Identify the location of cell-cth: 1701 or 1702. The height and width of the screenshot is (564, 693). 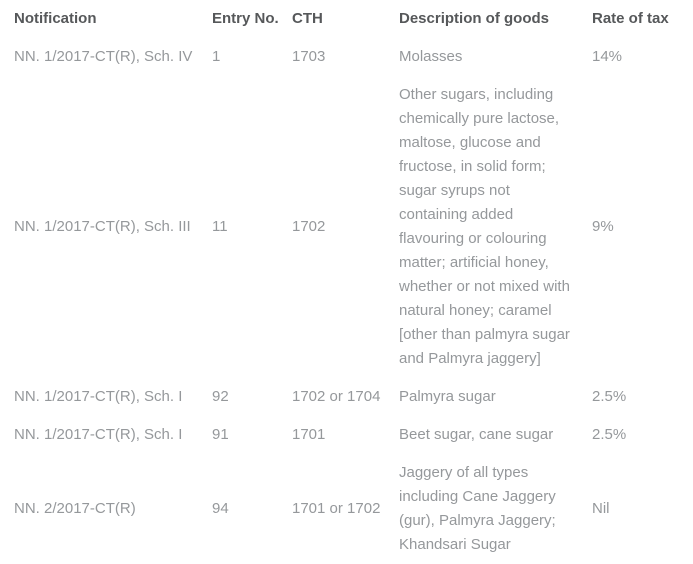
(336, 508).